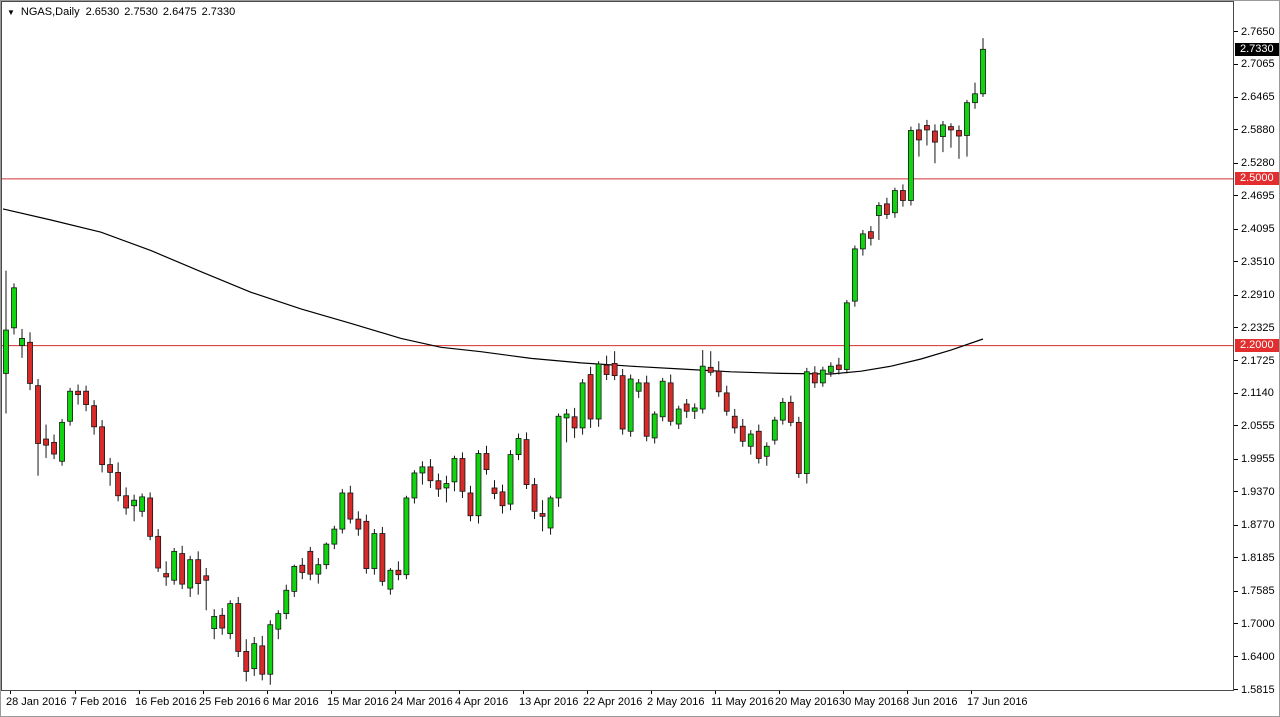 The width and height of the screenshot is (1280, 717). Describe the element at coordinates (1258, 327) in the screenshot. I see `price-tick-label: 2.2325` at that location.